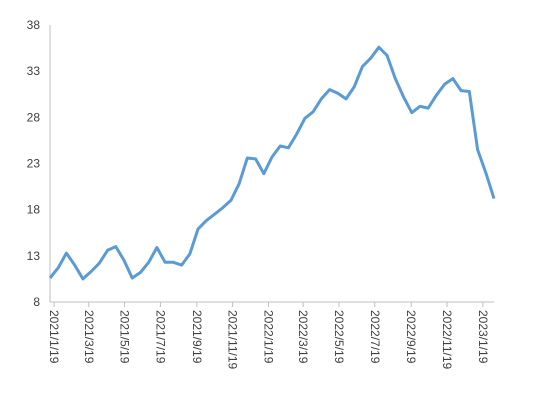  Describe the element at coordinates (125, 337) in the screenshot. I see `x-tick-label: 2021/5/19` at that location.